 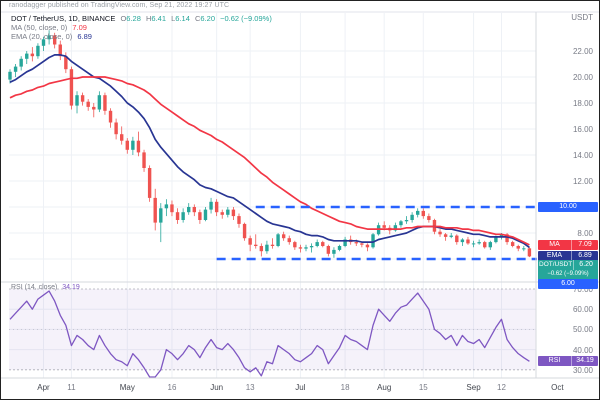 What do you see at coordinates (197, 18) in the screenshot?
I see `ohlc-close-label: C` at bounding box center [197, 18].